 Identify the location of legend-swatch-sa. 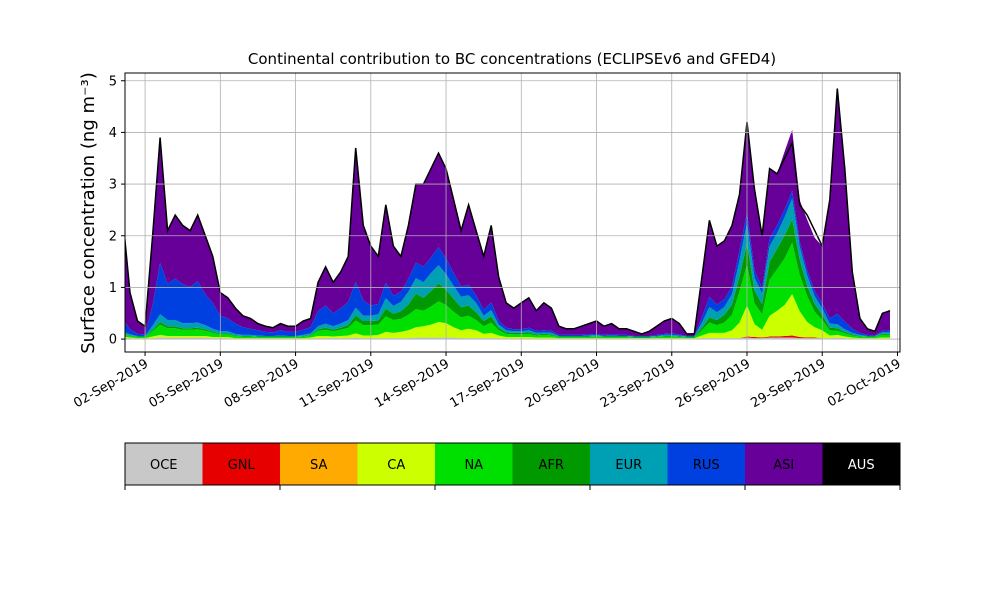
(319, 464).